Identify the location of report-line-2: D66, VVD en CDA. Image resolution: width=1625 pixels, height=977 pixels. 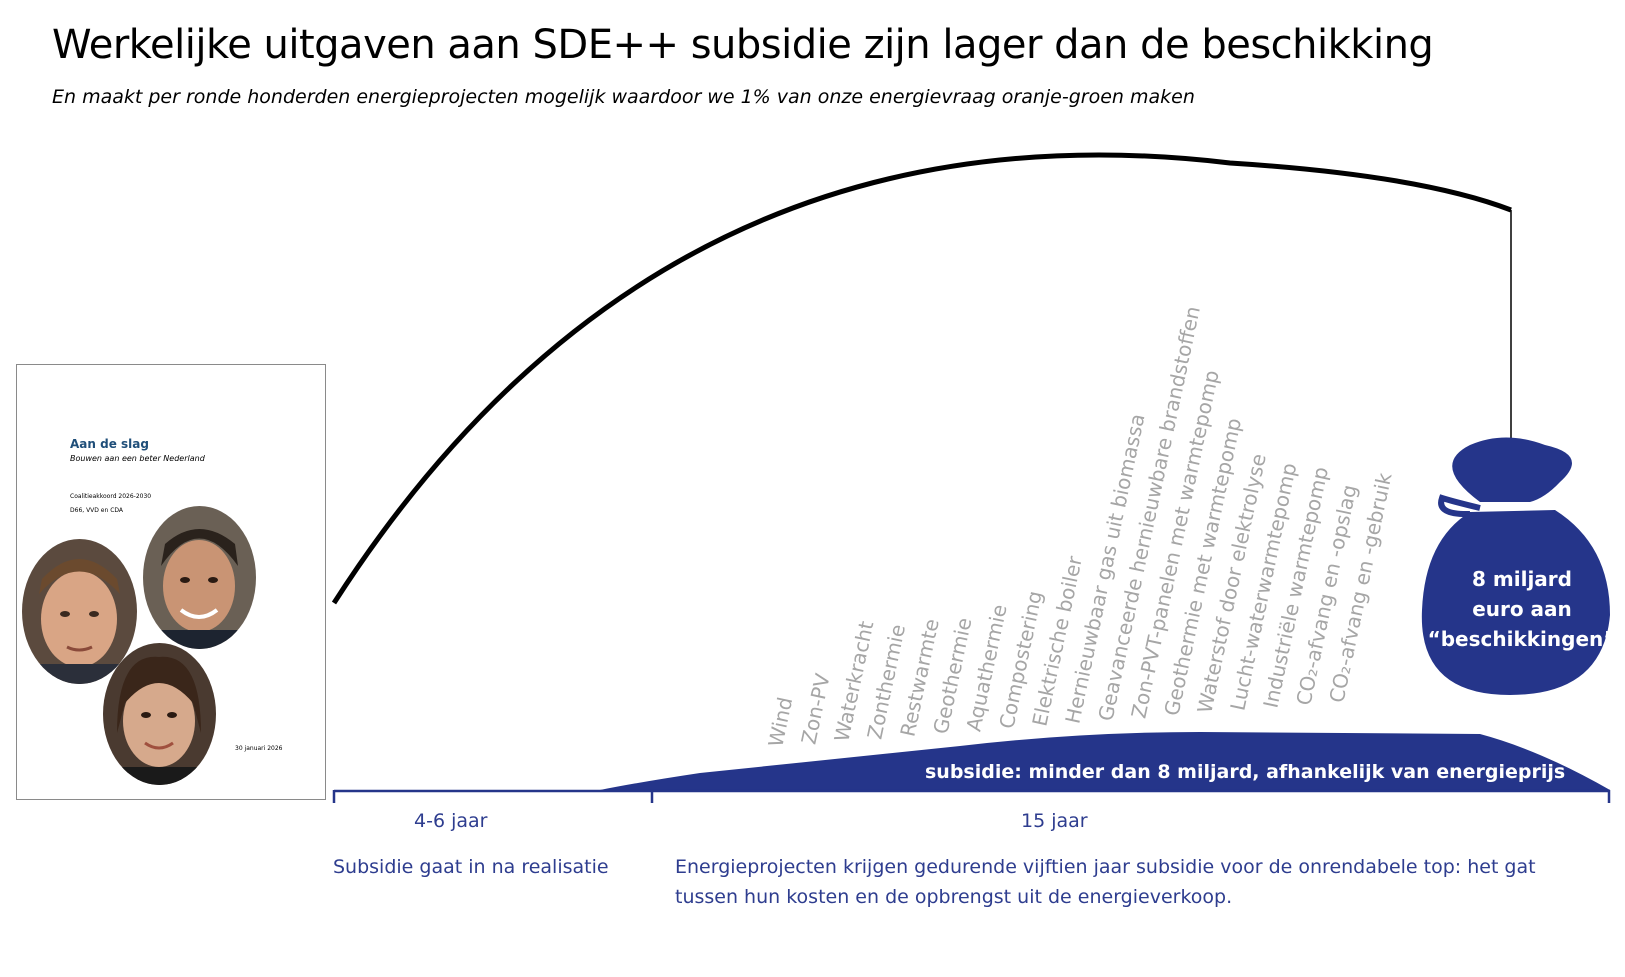
(97, 510).